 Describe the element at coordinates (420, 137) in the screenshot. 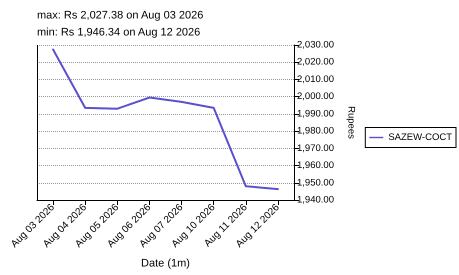

I see `legend-label: SAZEW-COCT` at that location.